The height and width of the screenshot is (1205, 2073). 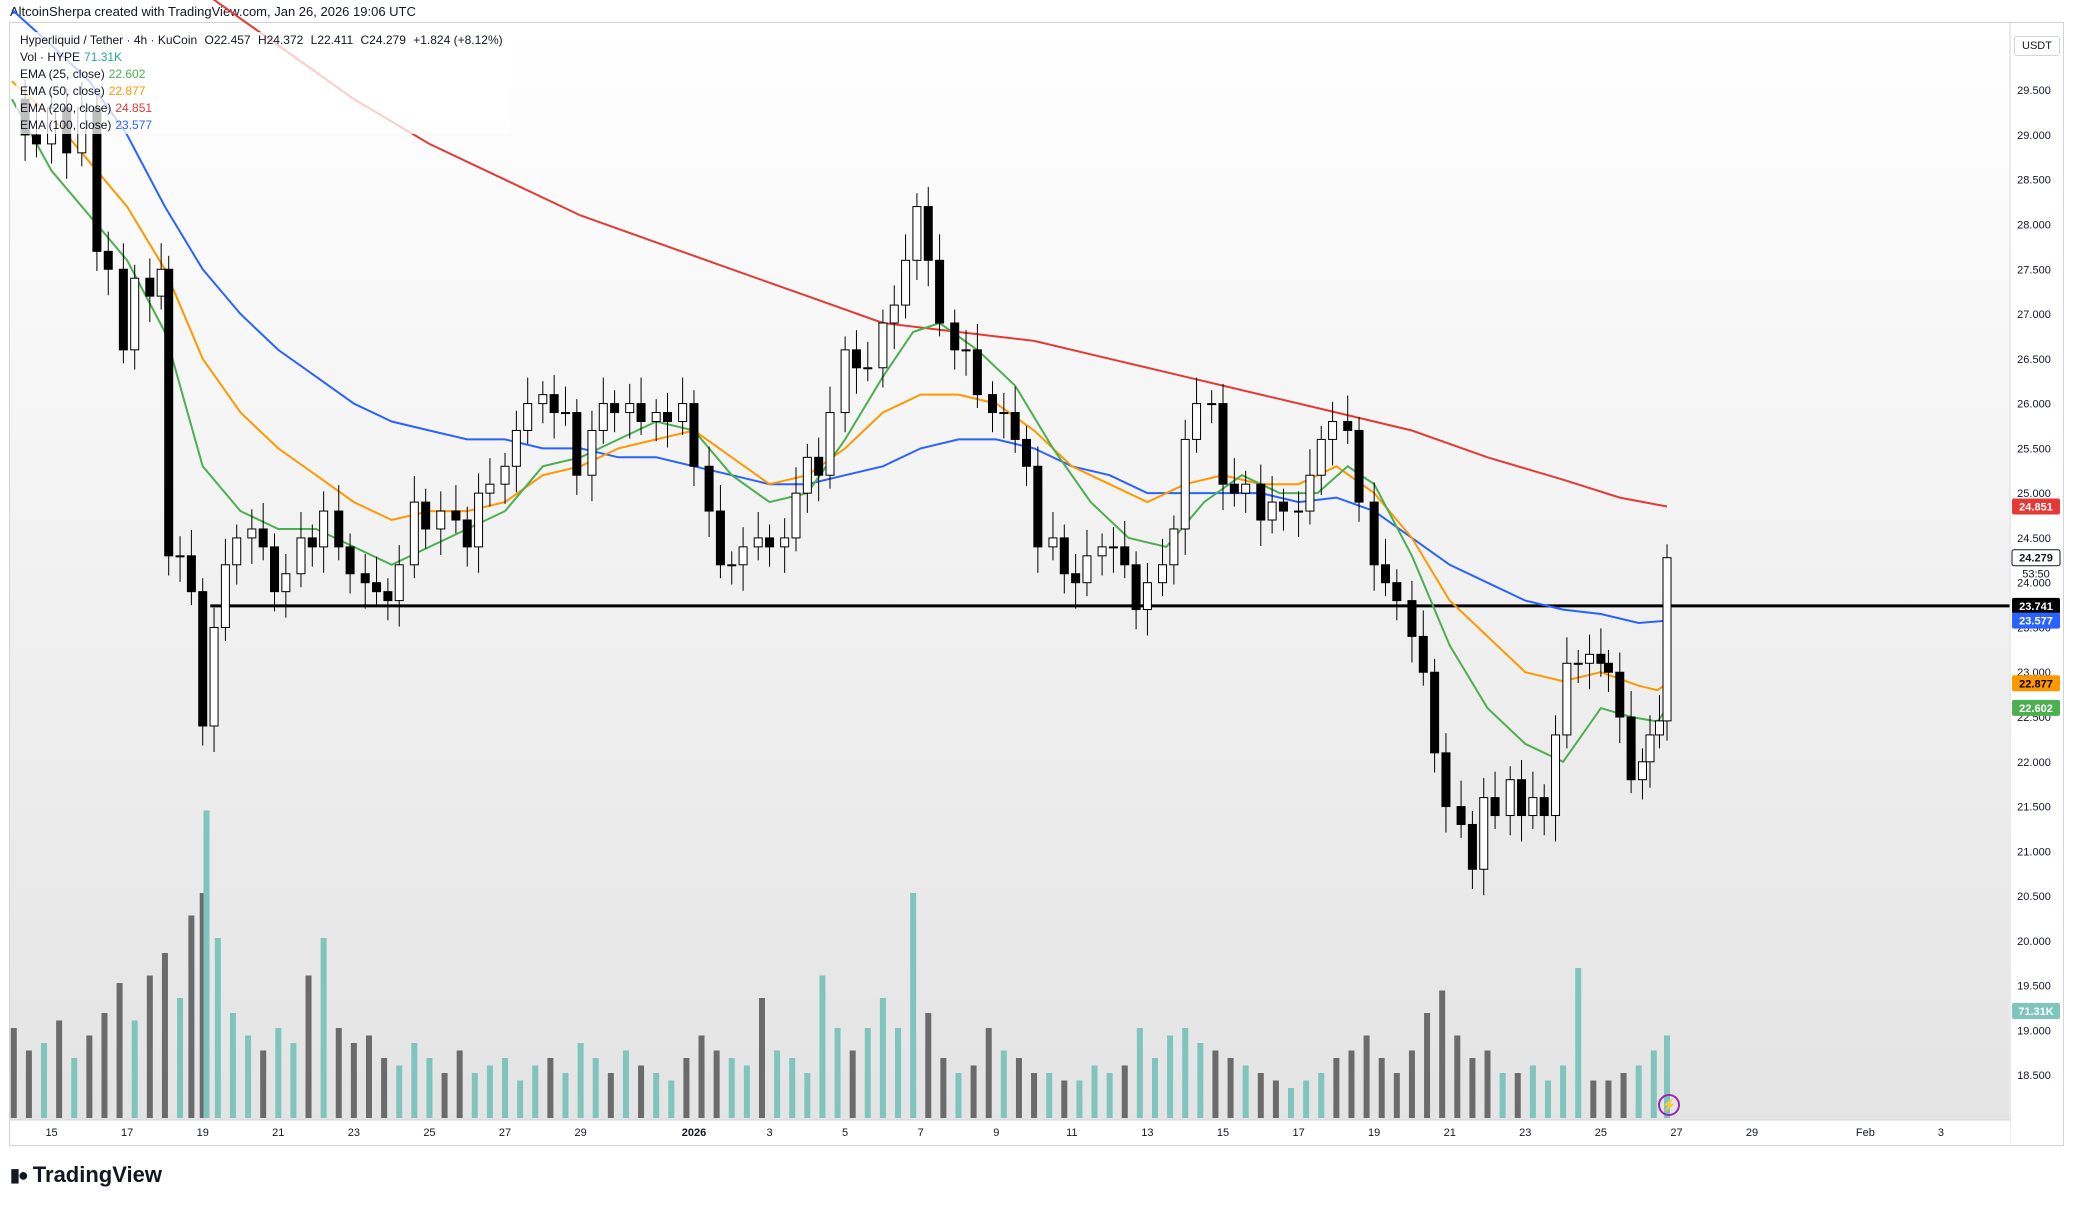 What do you see at coordinates (103, 57) in the screenshot?
I see `legend-volume-value: 71.31K` at bounding box center [103, 57].